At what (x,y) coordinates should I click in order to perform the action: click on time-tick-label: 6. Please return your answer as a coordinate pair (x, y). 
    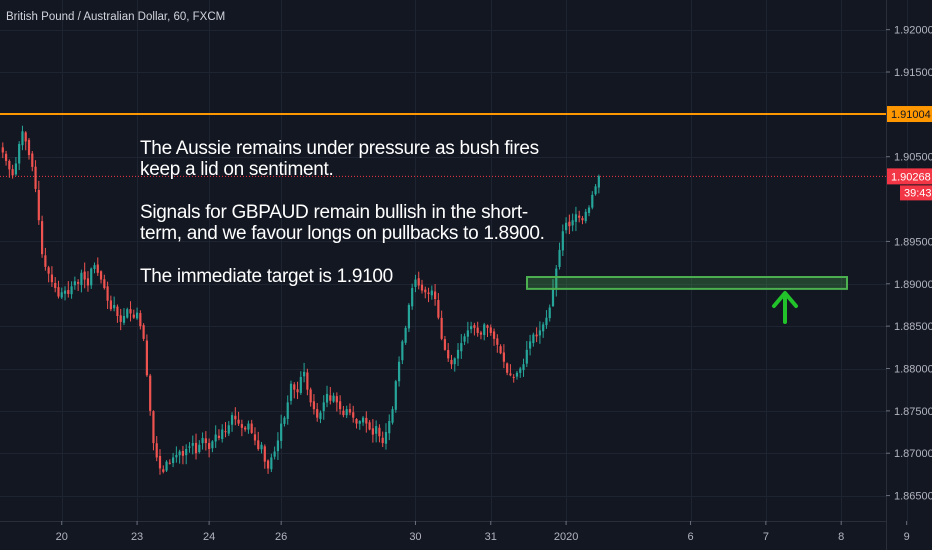
    Looking at the image, I should click on (690, 537).